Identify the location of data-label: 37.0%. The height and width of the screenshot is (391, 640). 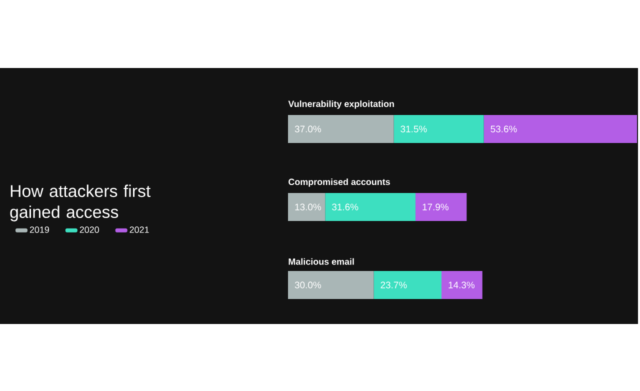
(308, 129).